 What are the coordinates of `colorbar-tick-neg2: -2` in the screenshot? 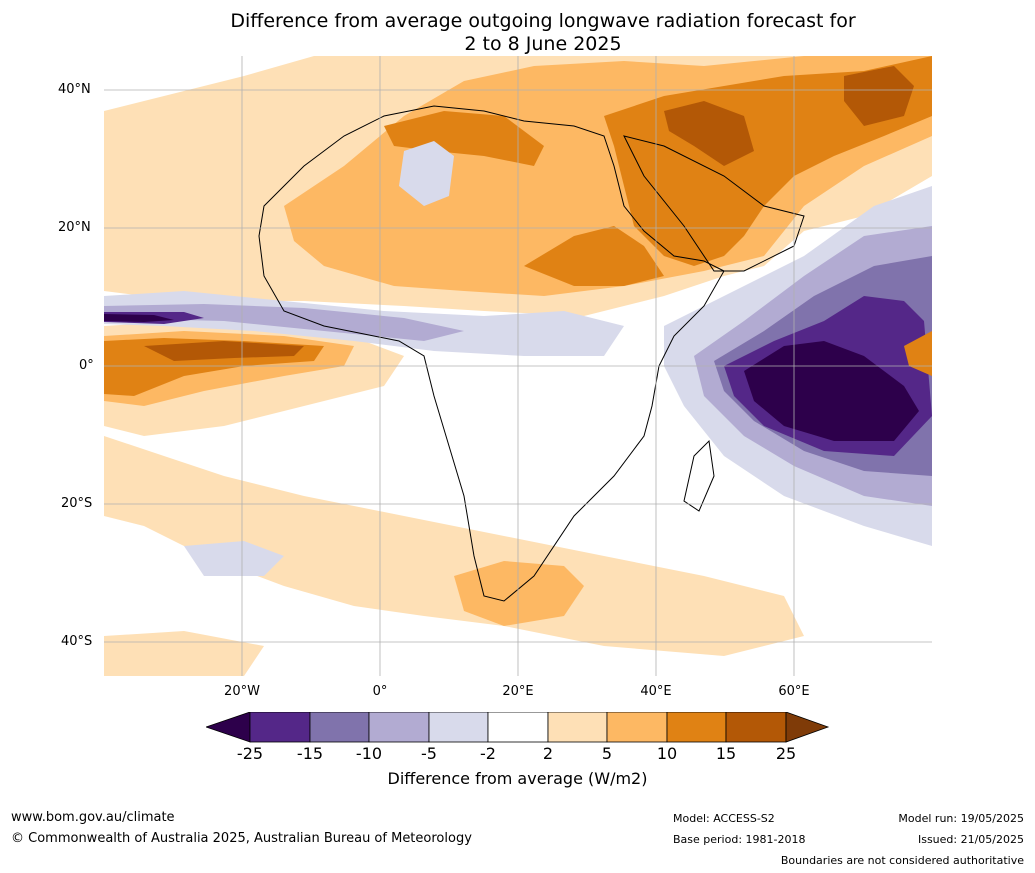 It's located at (488, 753).